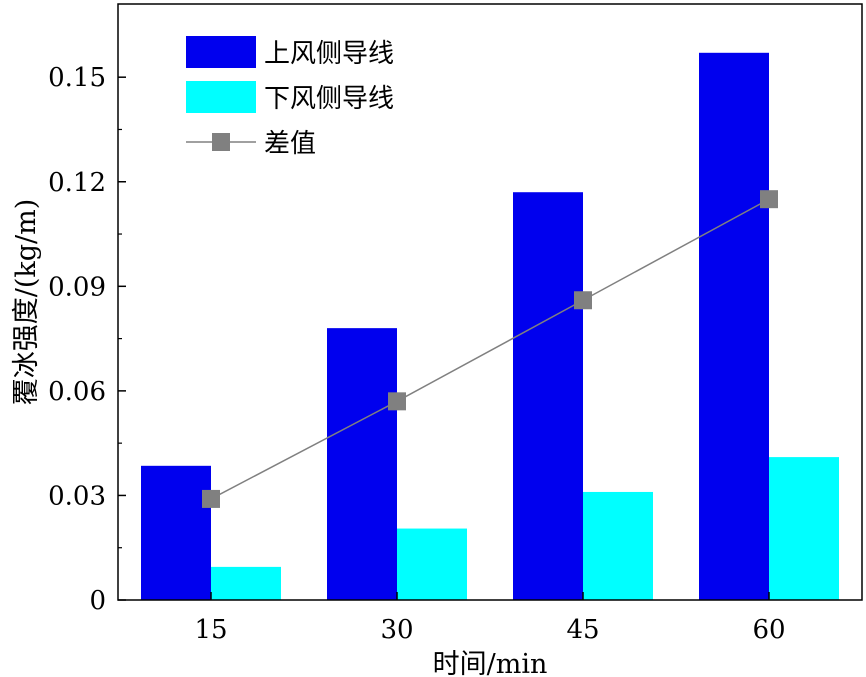 This screenshot has height=677, width=866. What do you see at coordinates (77, 183) in the screenshot?
I see `y-tick-label: 0.12` at bounding box center [77, 183].